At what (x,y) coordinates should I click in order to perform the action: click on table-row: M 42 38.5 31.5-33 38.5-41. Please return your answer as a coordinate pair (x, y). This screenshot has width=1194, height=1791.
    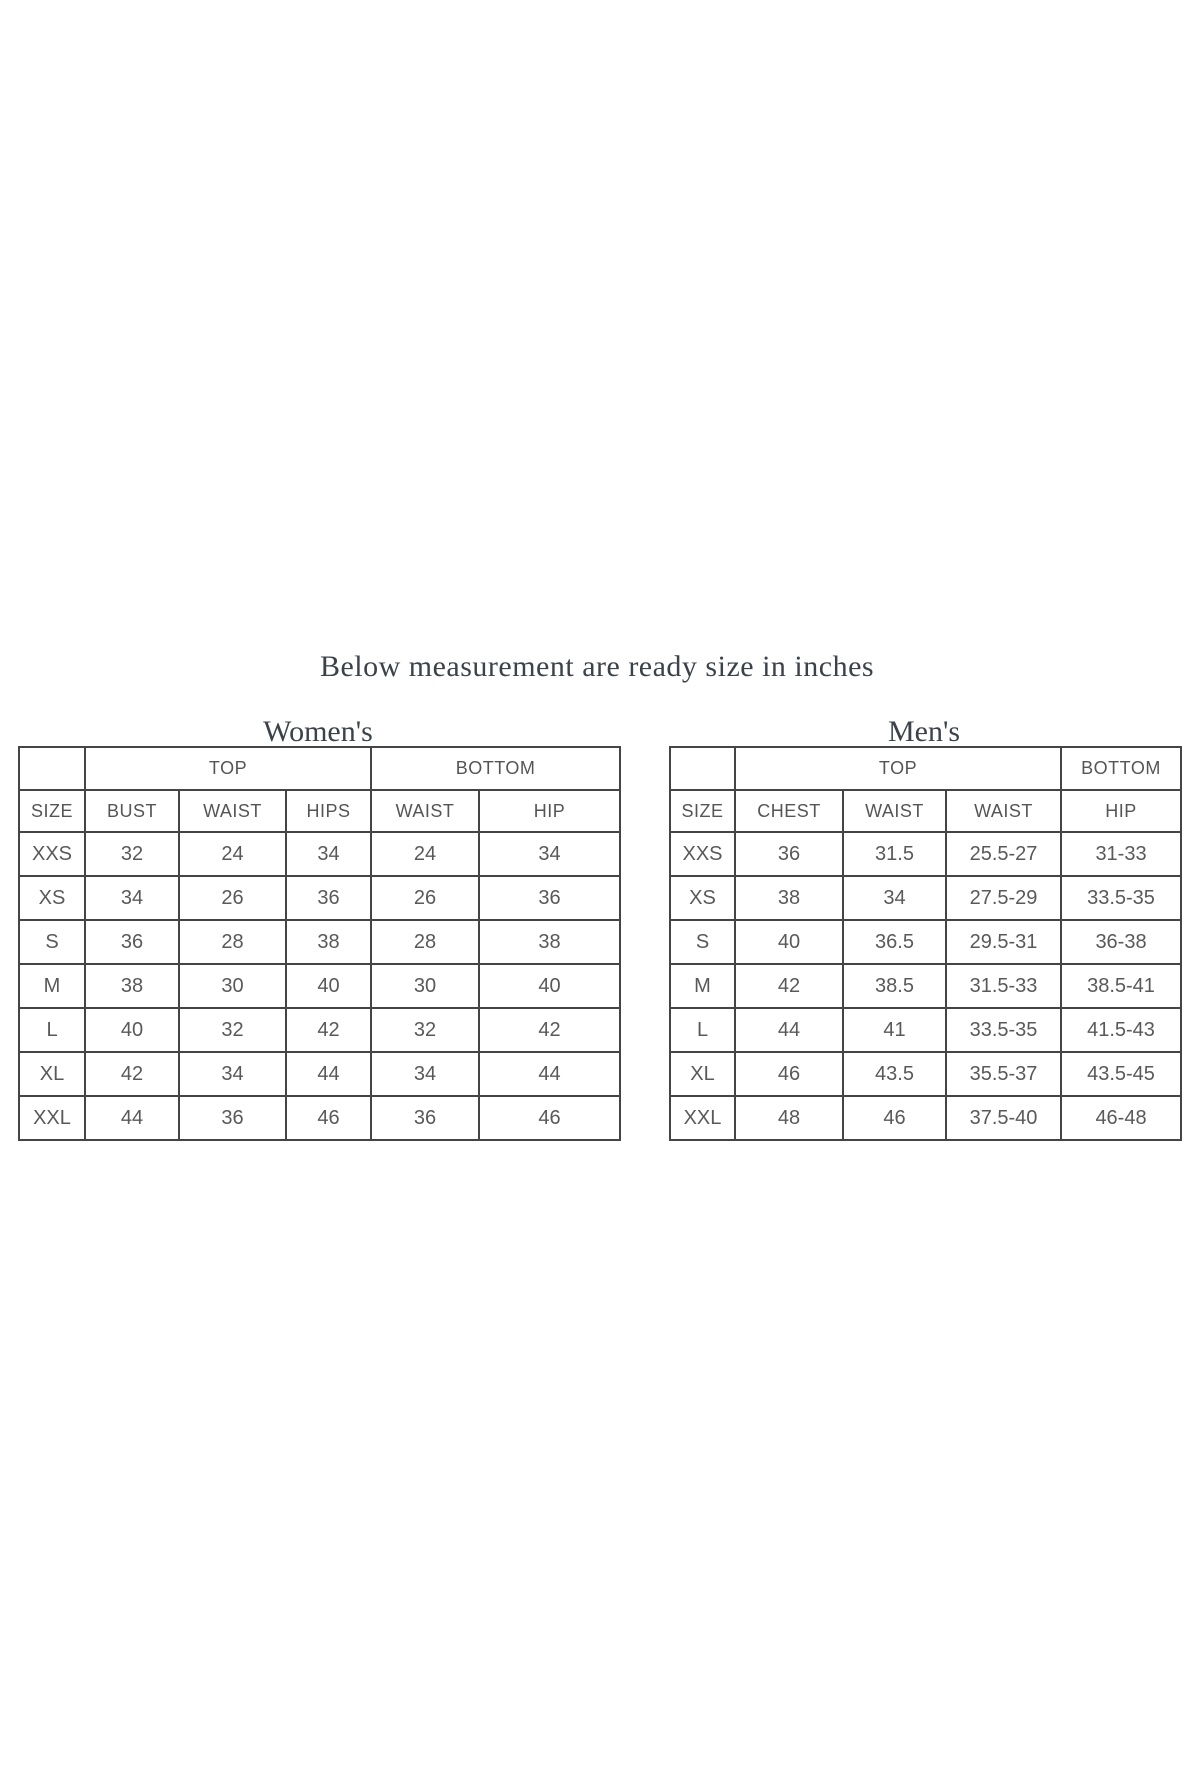
    Looking at the image, I should click on (926, 986).